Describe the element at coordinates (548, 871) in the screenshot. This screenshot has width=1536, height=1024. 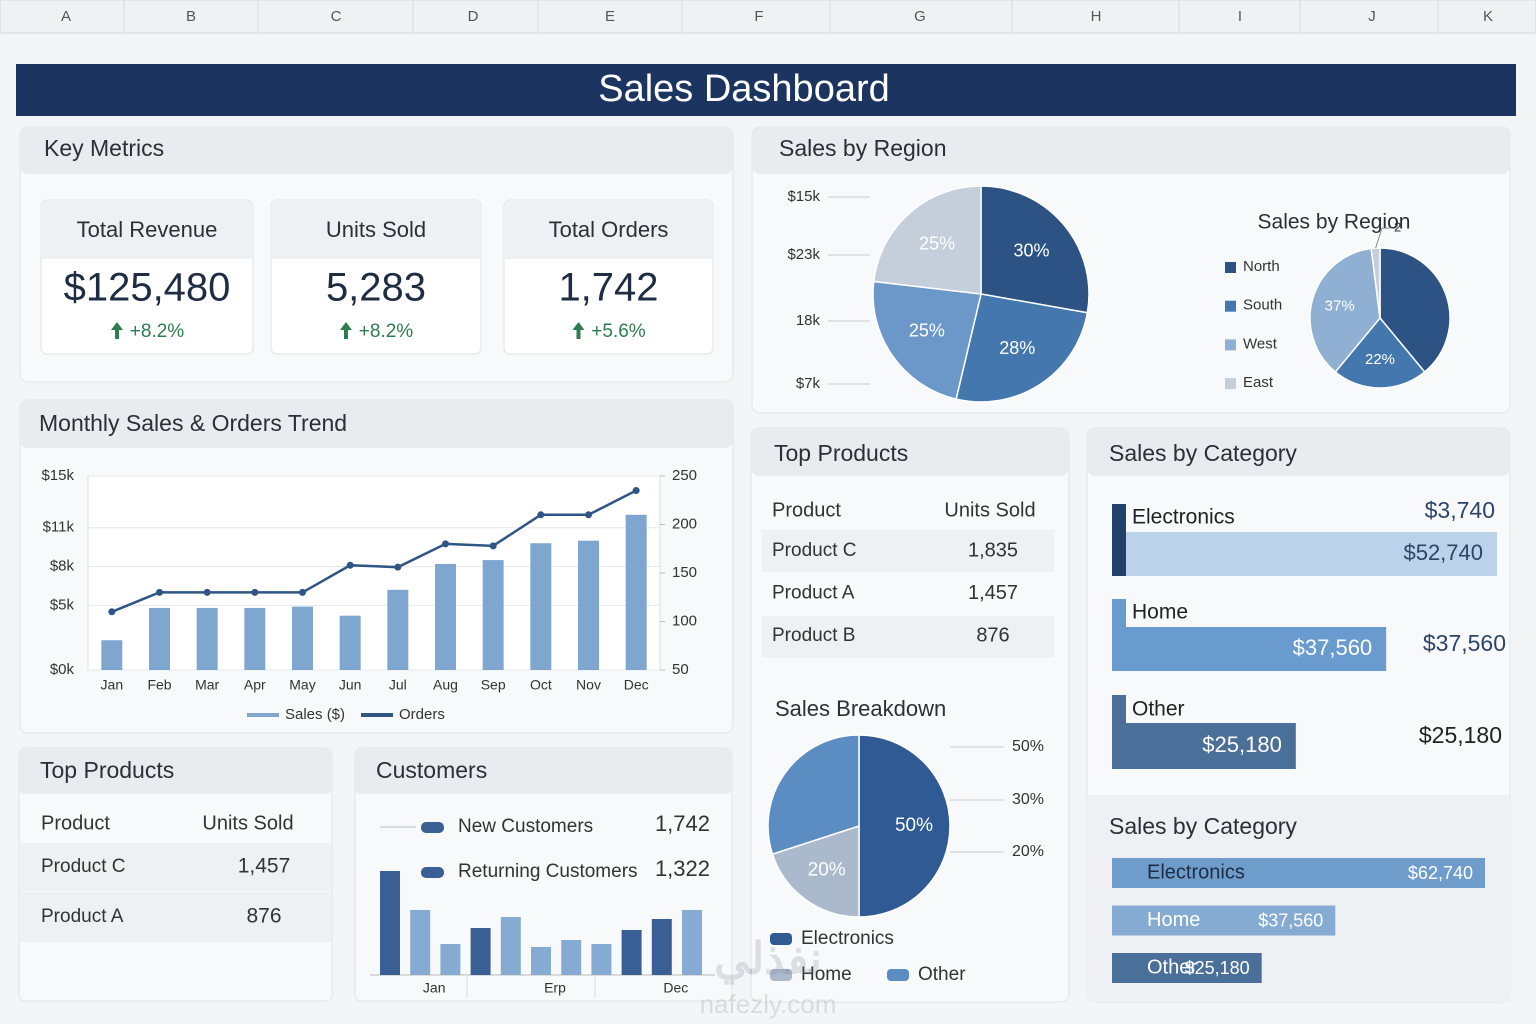
I see `legend-label: Returning Customers` at that location.